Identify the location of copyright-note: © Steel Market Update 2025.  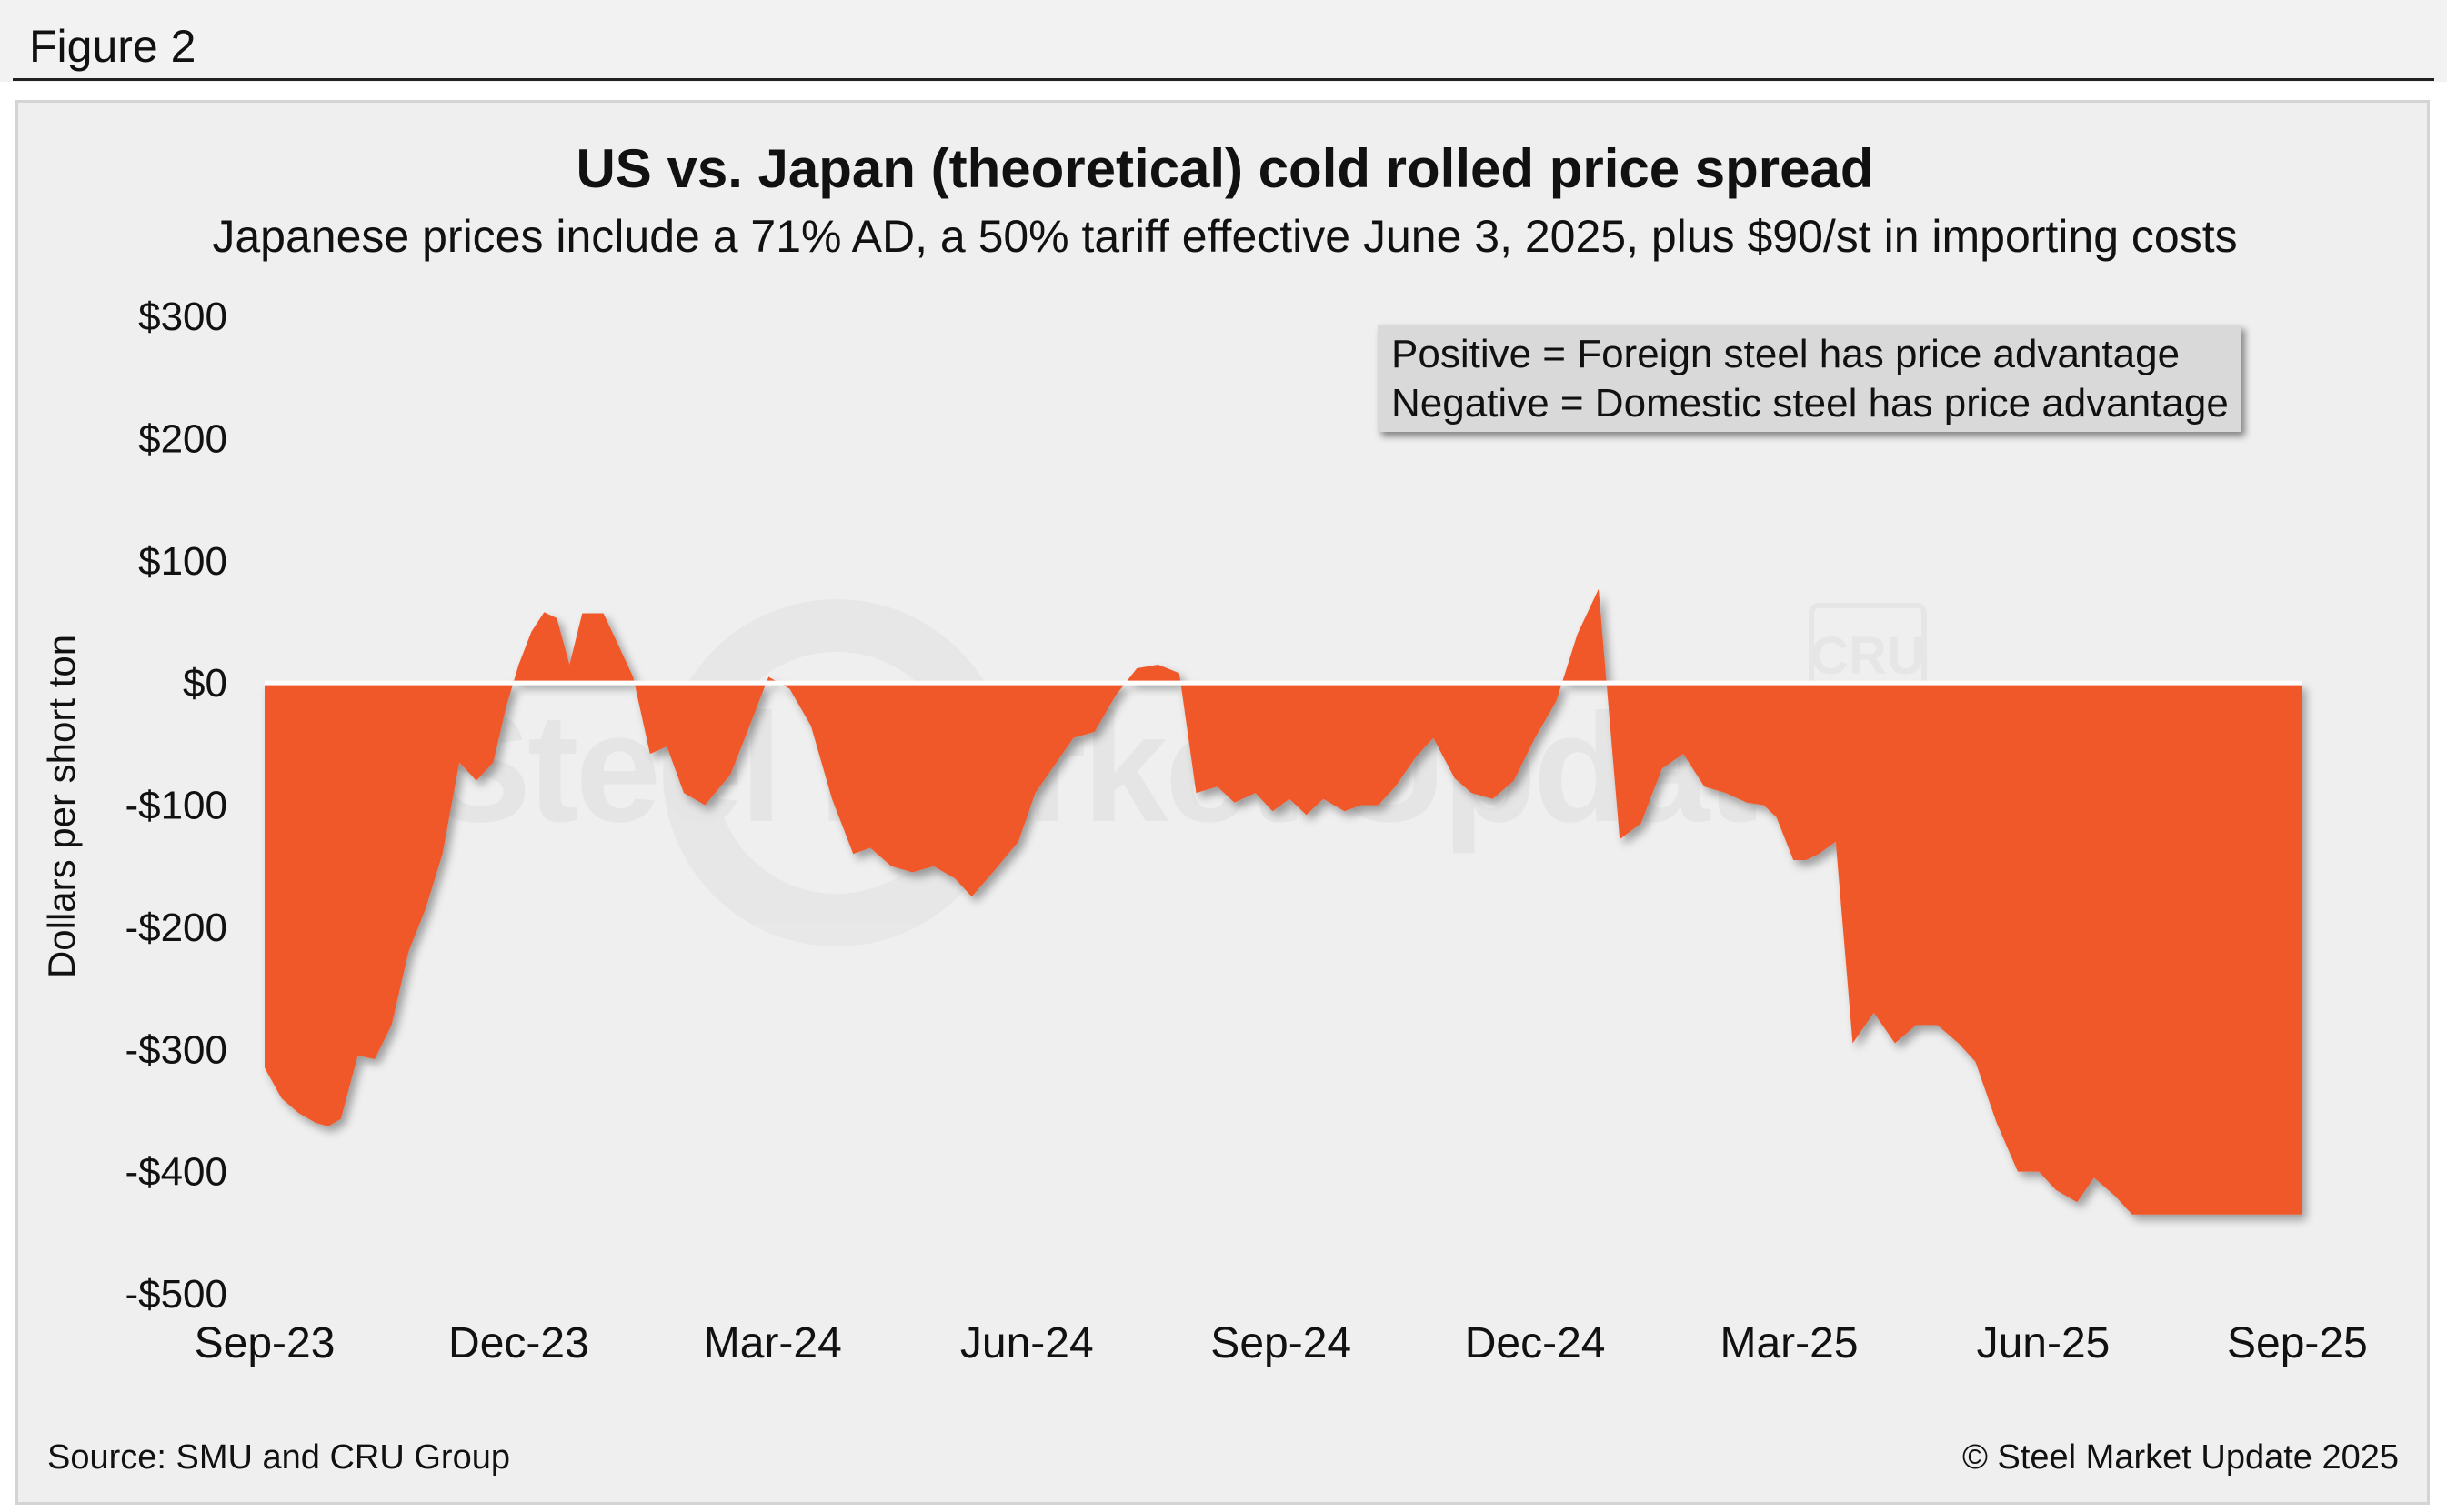
(2181, 1457).